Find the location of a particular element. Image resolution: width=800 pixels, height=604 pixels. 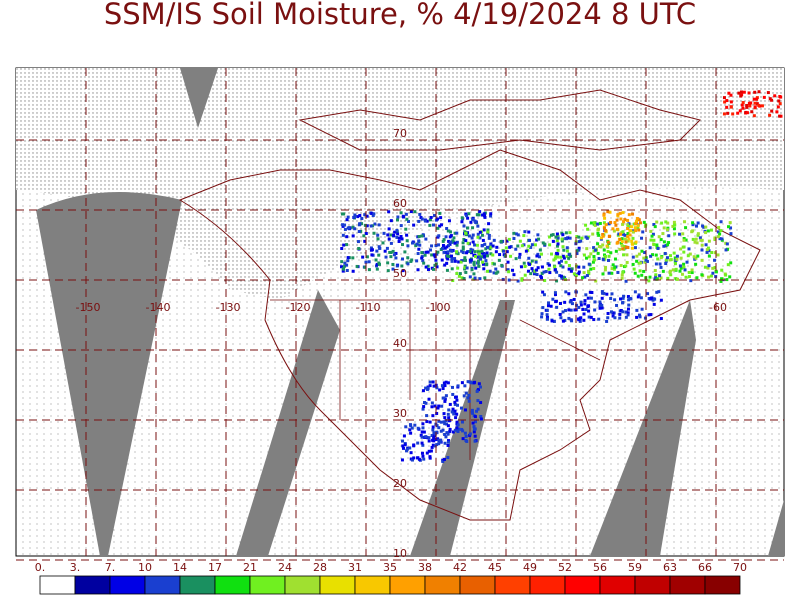

color-box is located at coordinates (267, 585).